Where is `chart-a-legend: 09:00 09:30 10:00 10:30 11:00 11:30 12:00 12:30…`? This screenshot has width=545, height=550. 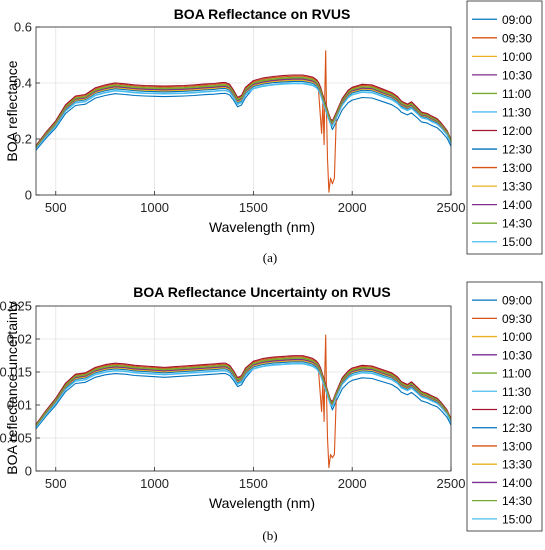 chart-a-legend: 09:00 09:30 10:00 10:30 11:00 11:30 12:00 12:30… is located at coordinates (504, 127).